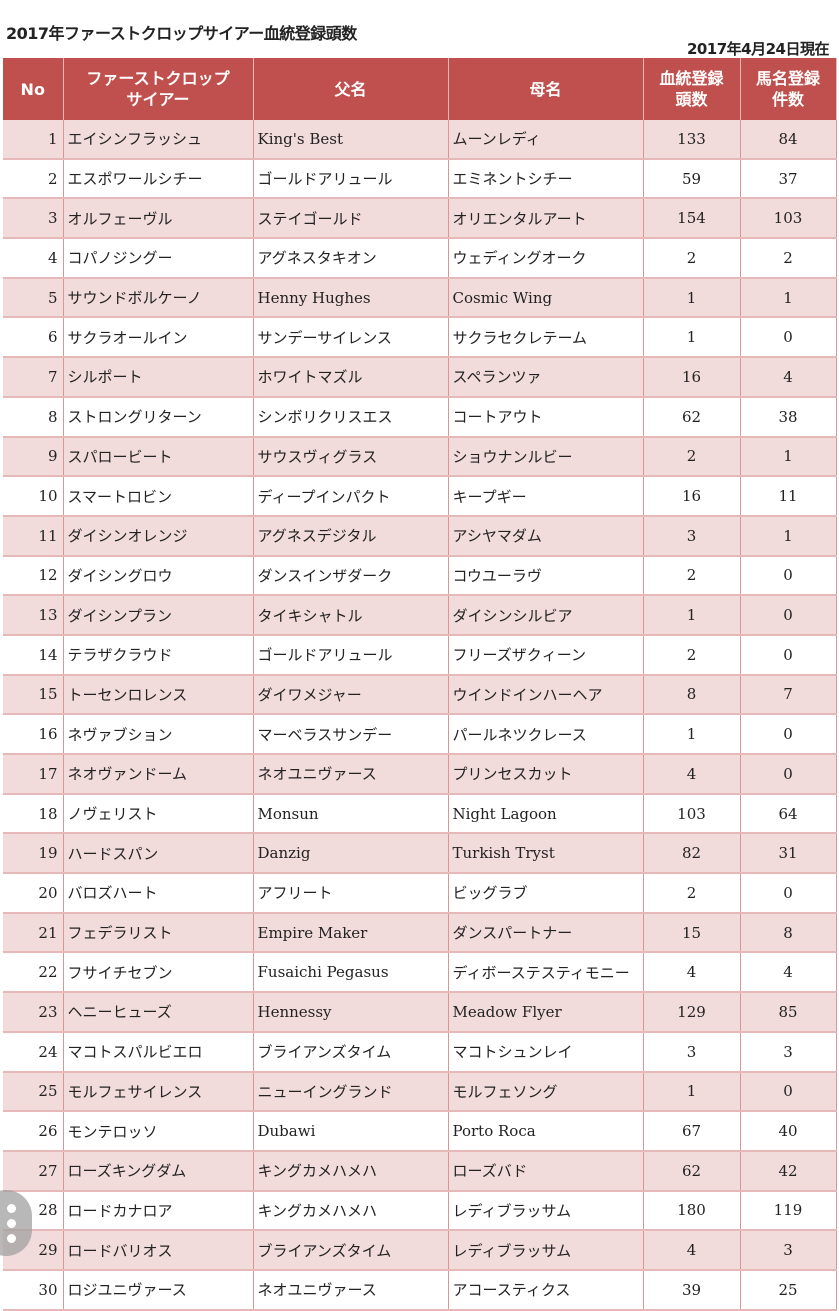 The width and height of the screenshot is (839, 1311). What do you see at coordinates (33, 338) in the screenshot?
I see `row-no: 6` at bounding box center [33, 338].